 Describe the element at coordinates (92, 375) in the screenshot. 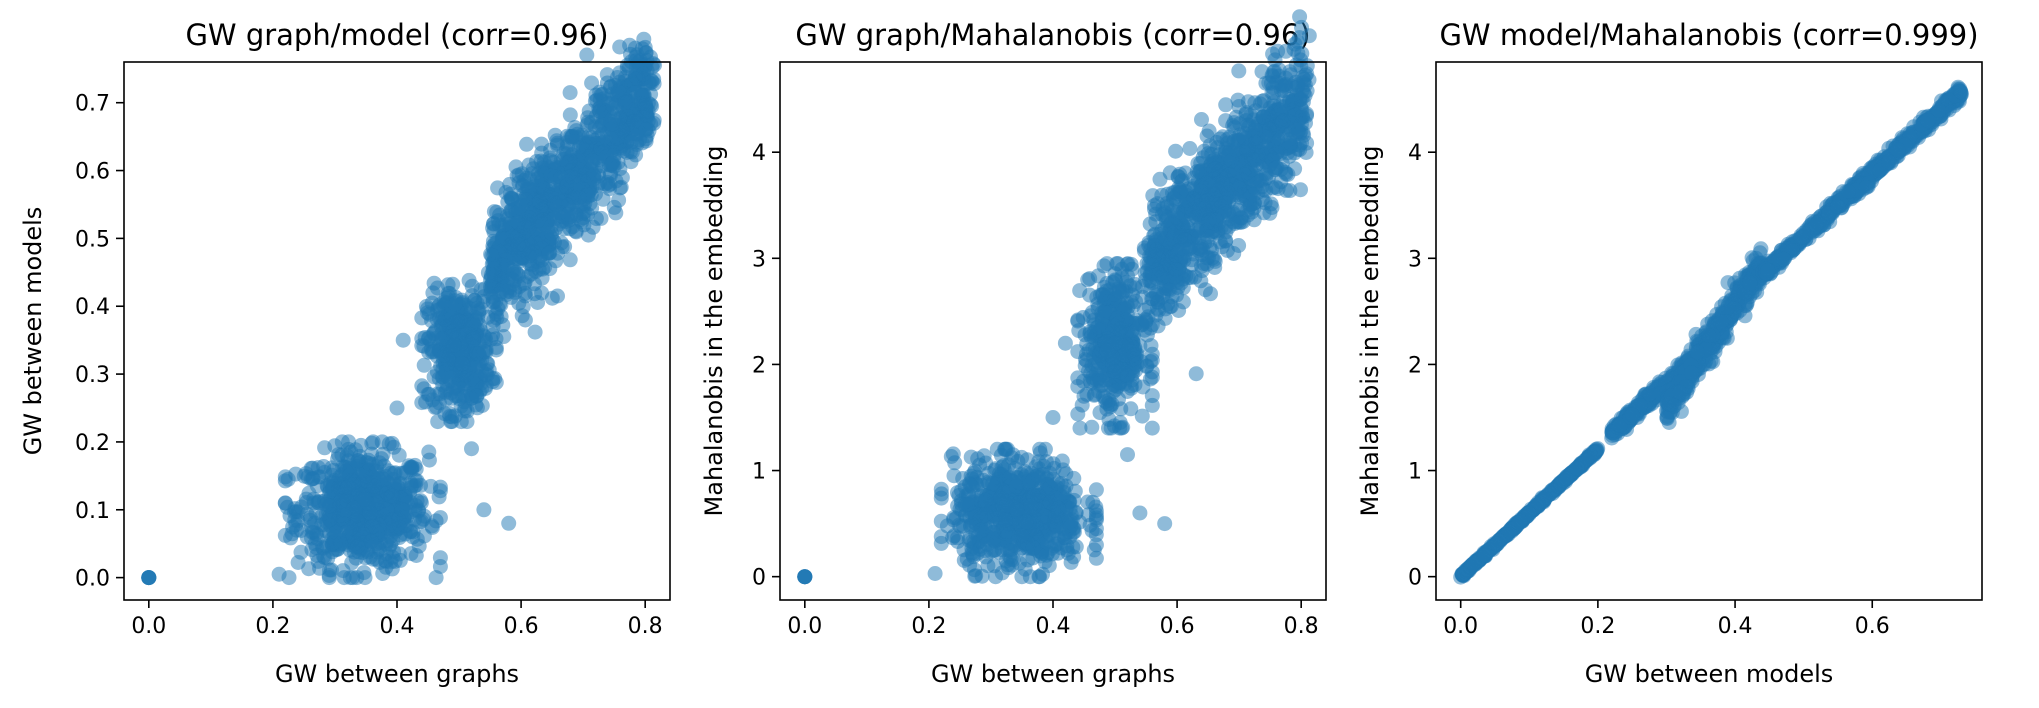

I see `panel-1-y-tick-label: 0.3` at that location.